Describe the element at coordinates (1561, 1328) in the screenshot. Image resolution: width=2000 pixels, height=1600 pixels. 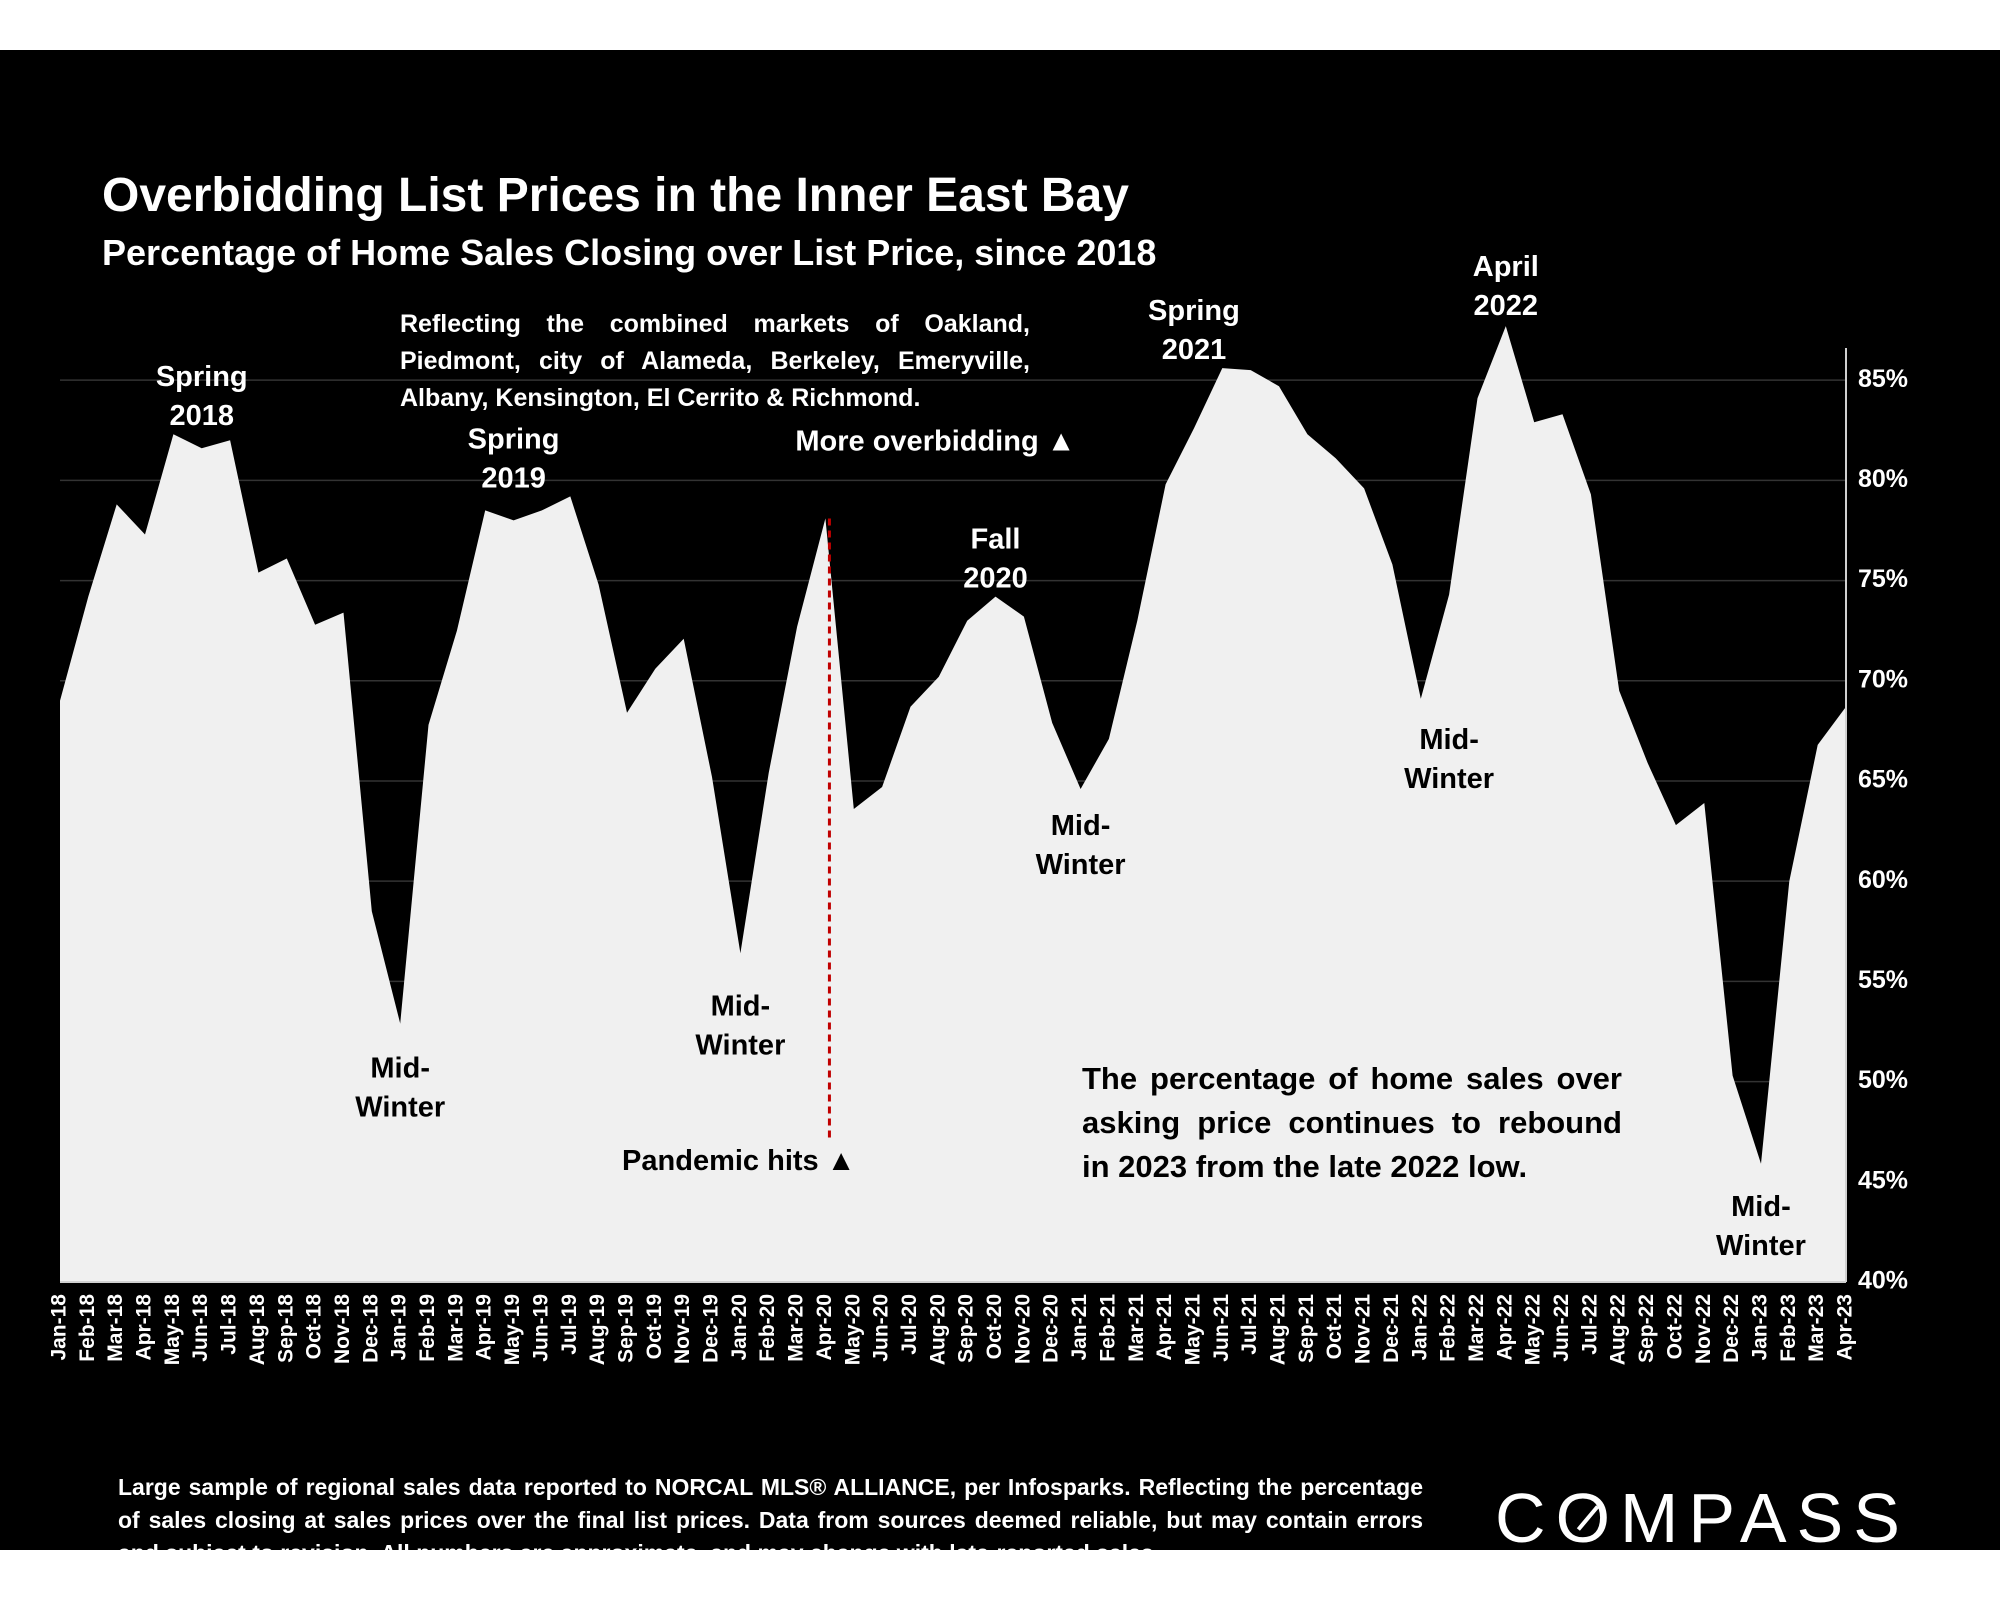
I see `x-tick-label: Jun-22` at that location.